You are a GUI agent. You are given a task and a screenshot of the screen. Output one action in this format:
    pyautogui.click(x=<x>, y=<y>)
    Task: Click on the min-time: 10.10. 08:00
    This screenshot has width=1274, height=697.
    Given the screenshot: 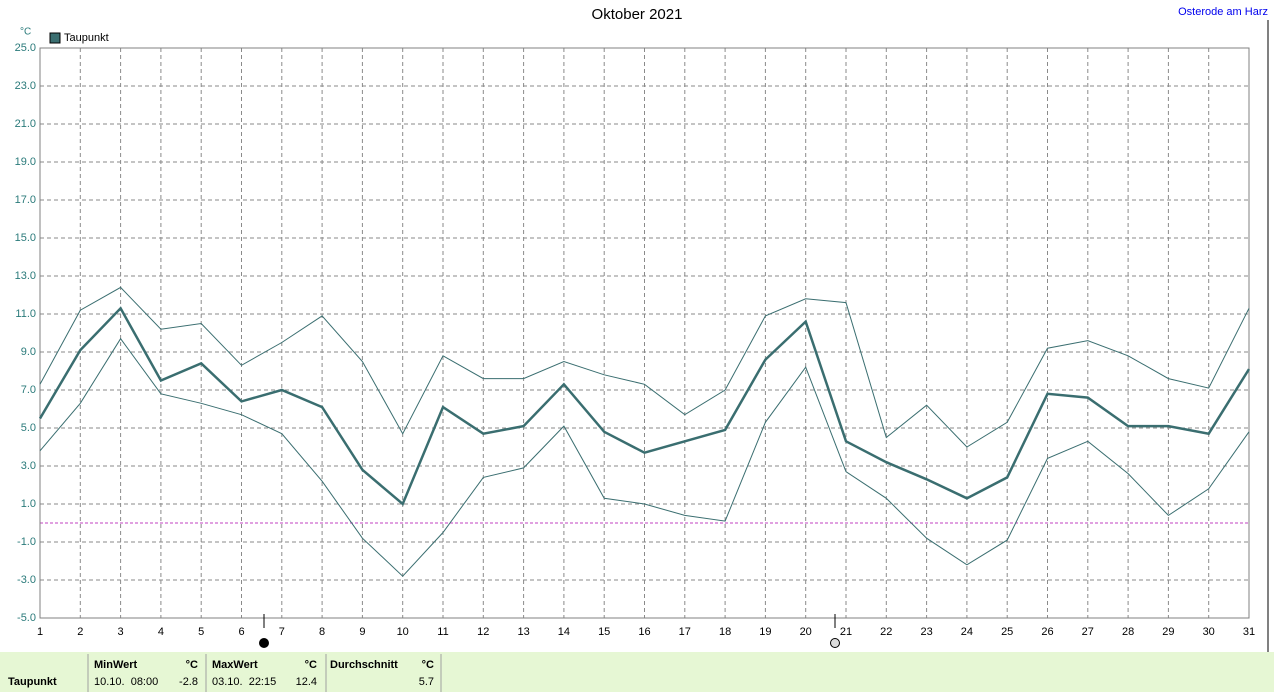 What is the action you would take?
    pyautogui.click(x=126, y=682)
    